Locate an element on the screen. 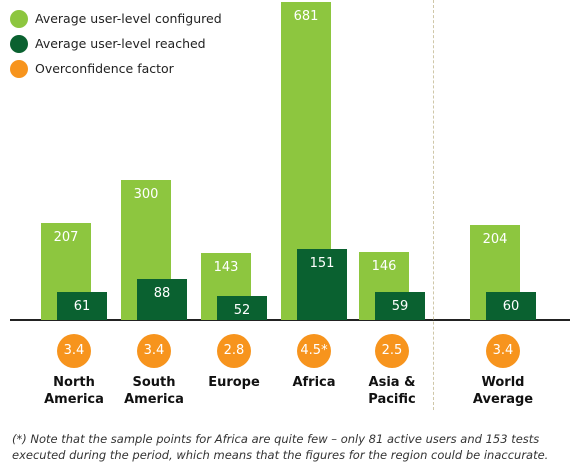 Image resolution: width=578 pixels, height=473 pixels. overconfidence-label: 2.5 is located at coordinates (392, 350).